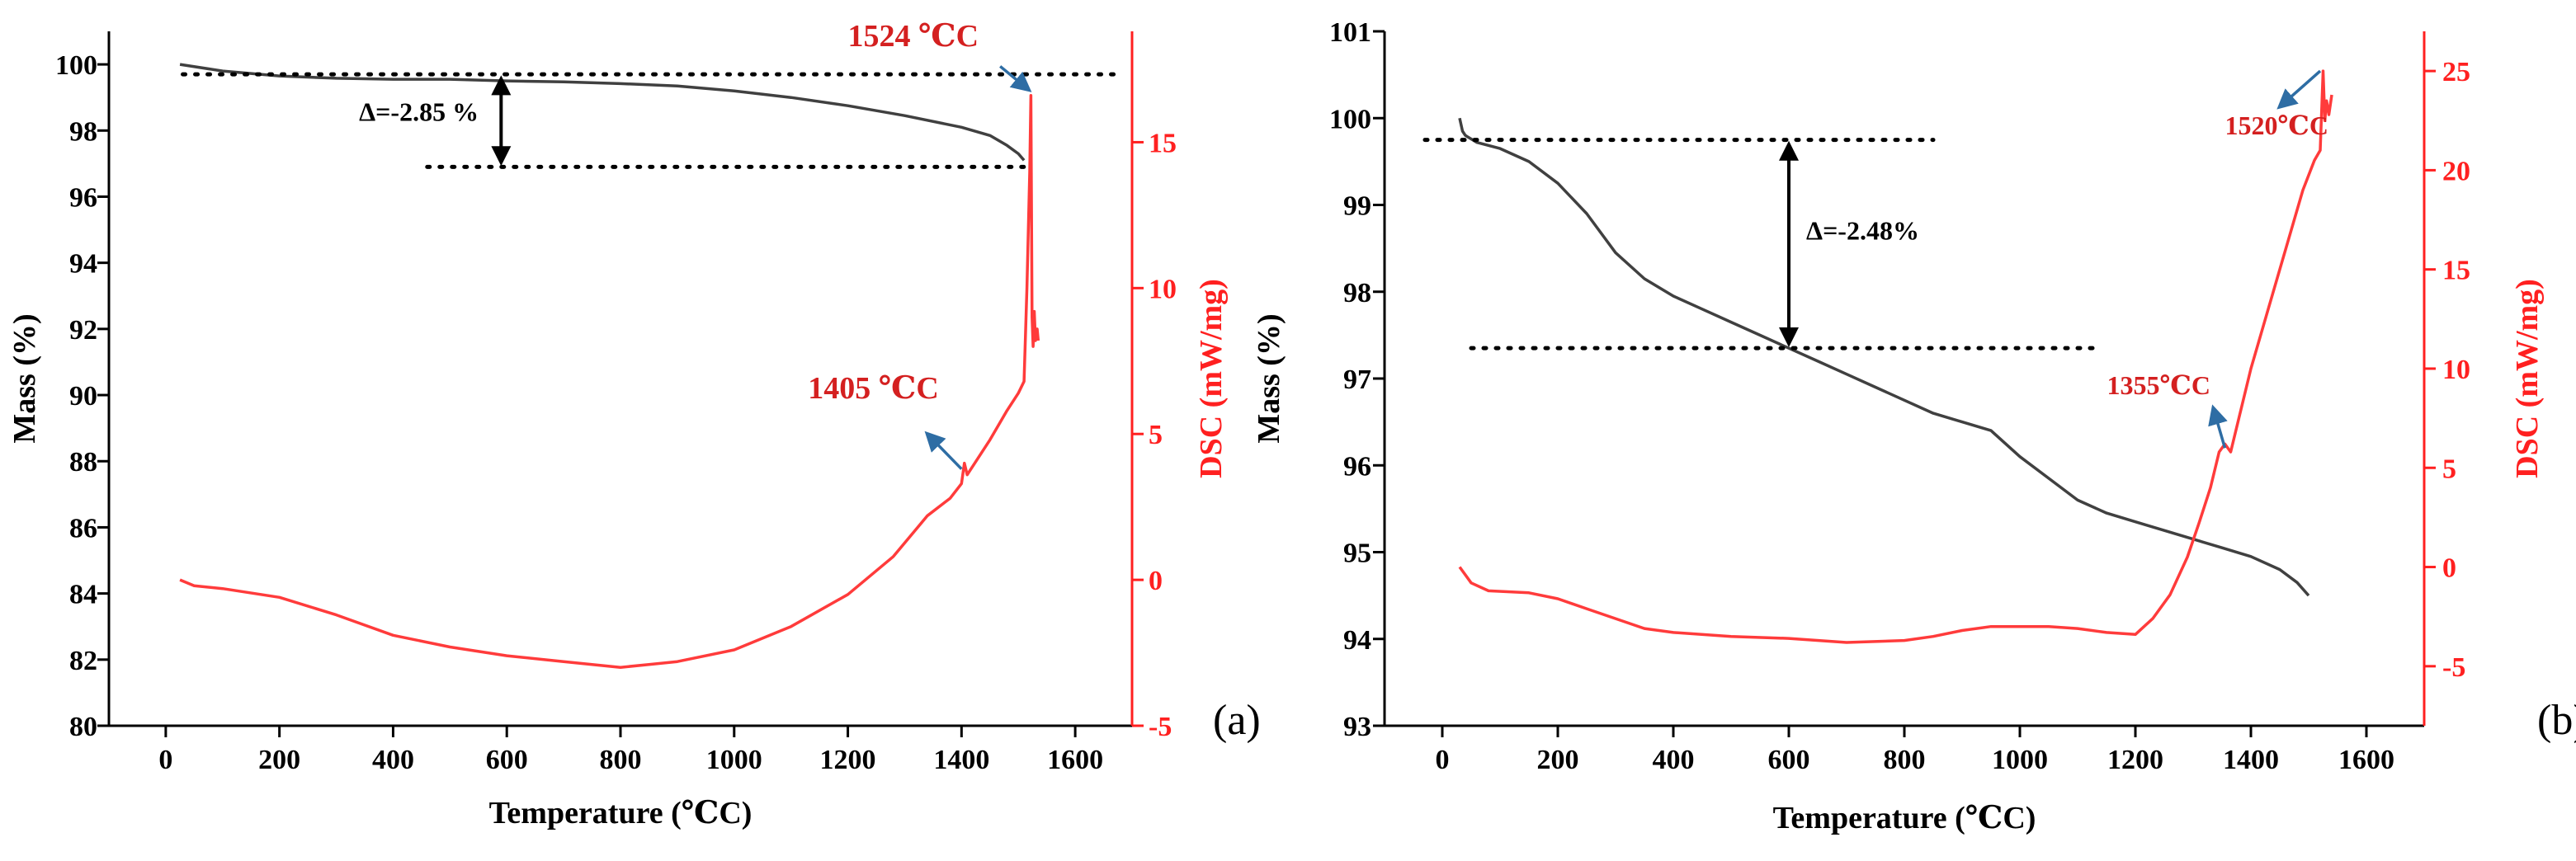  What do you see at coordinates (1357, 206) in the screenshot?
I see `left-y-tick-label: 99` at bounding box center [1357, 206].